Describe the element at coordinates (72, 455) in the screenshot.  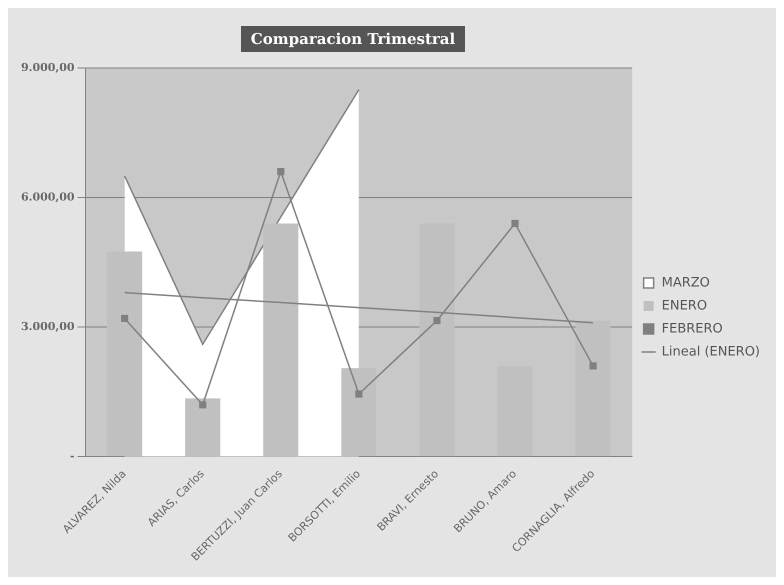
I see `y-tick-label: -` at that location.